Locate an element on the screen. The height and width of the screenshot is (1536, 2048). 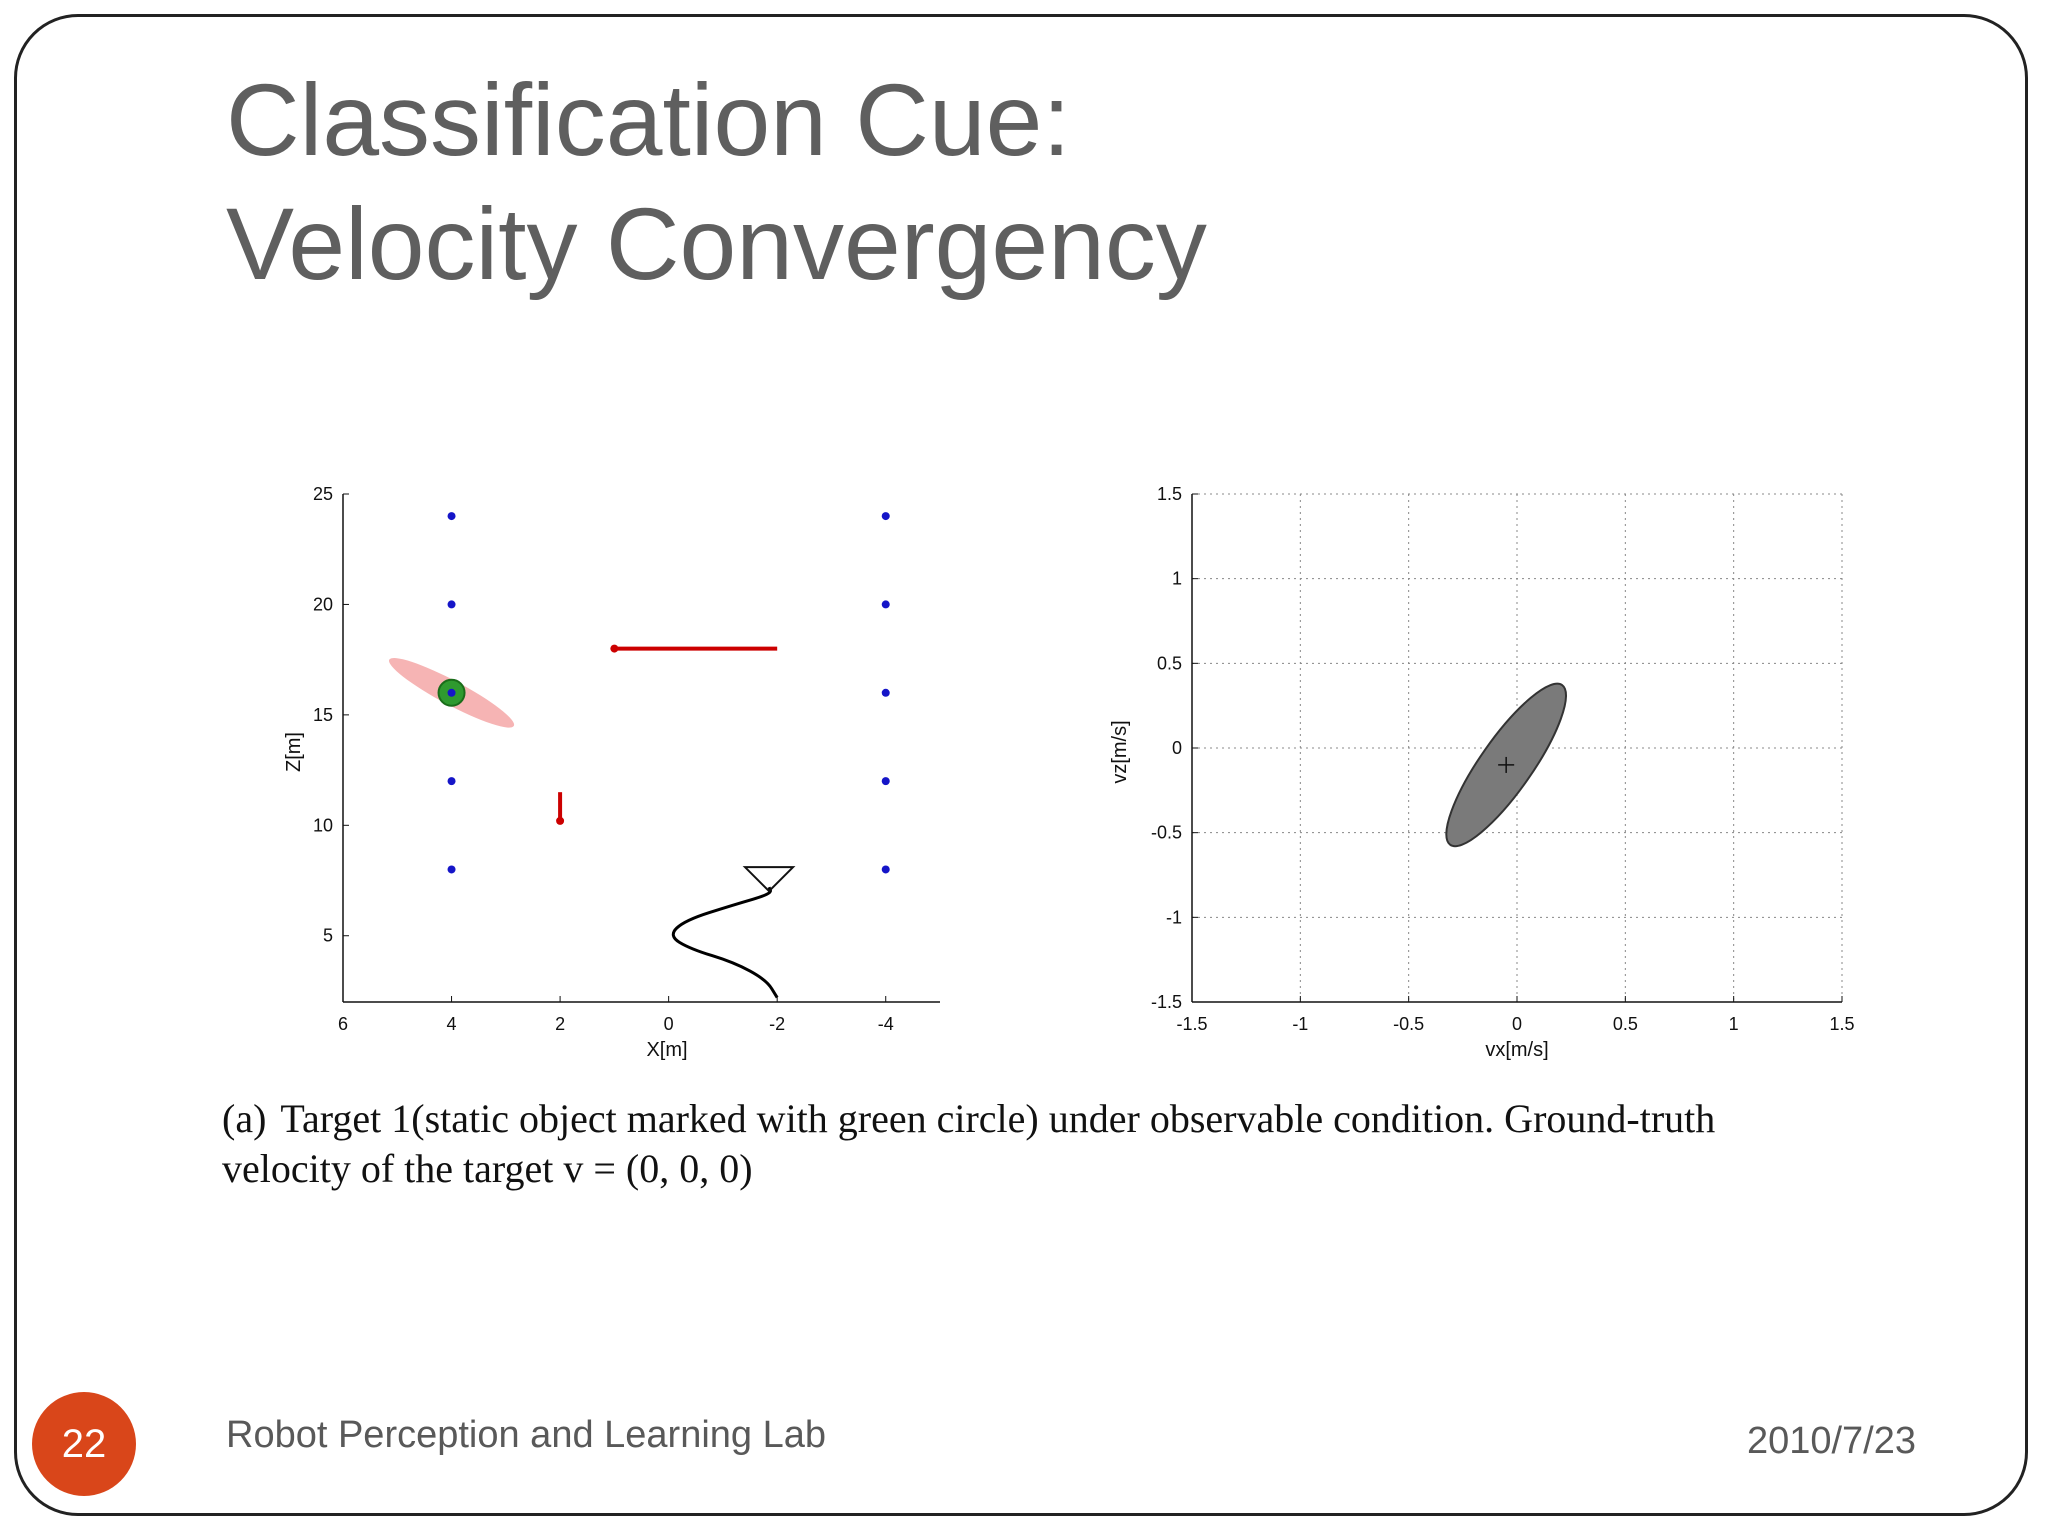
slide-number-badge: 22 is located at coordinates (84, 1444).